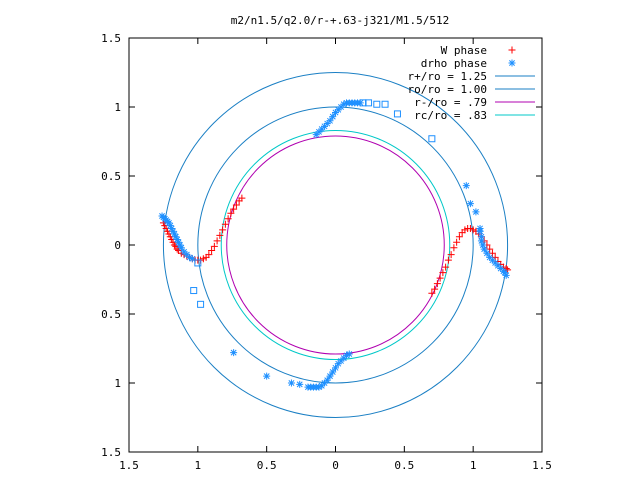 The height and width of the screenshot is (480, 640). I want to click on legend-label: W phase, so click(464, 50).